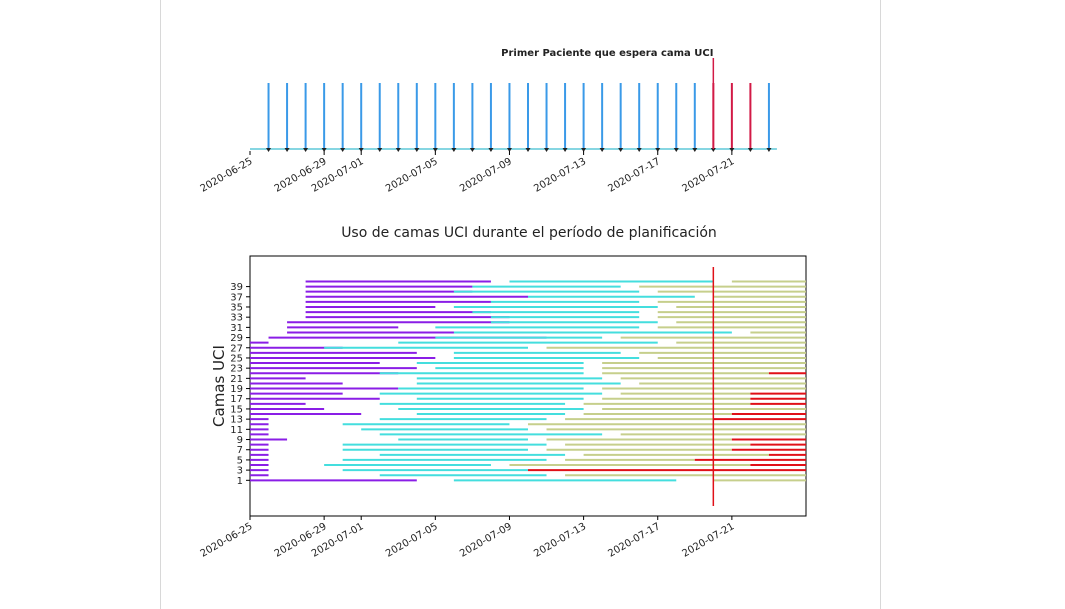 The image size is (1065, 609). I want to click on y-tick-label: 21, so click(236, 379).